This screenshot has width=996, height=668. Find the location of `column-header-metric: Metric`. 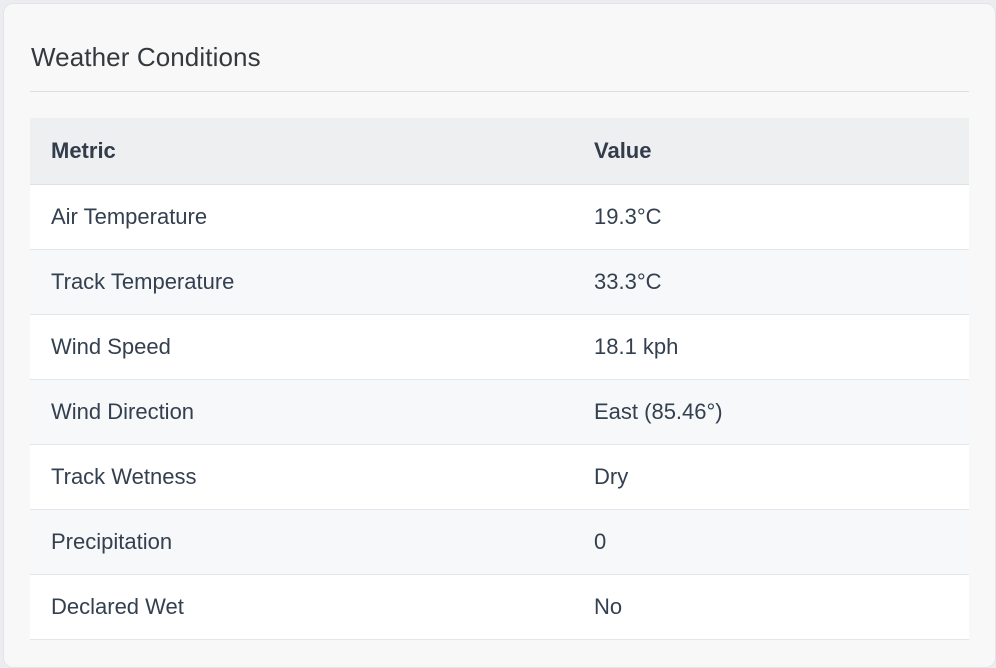

column-header-metric: Metric is located at coordinates (301, 151).